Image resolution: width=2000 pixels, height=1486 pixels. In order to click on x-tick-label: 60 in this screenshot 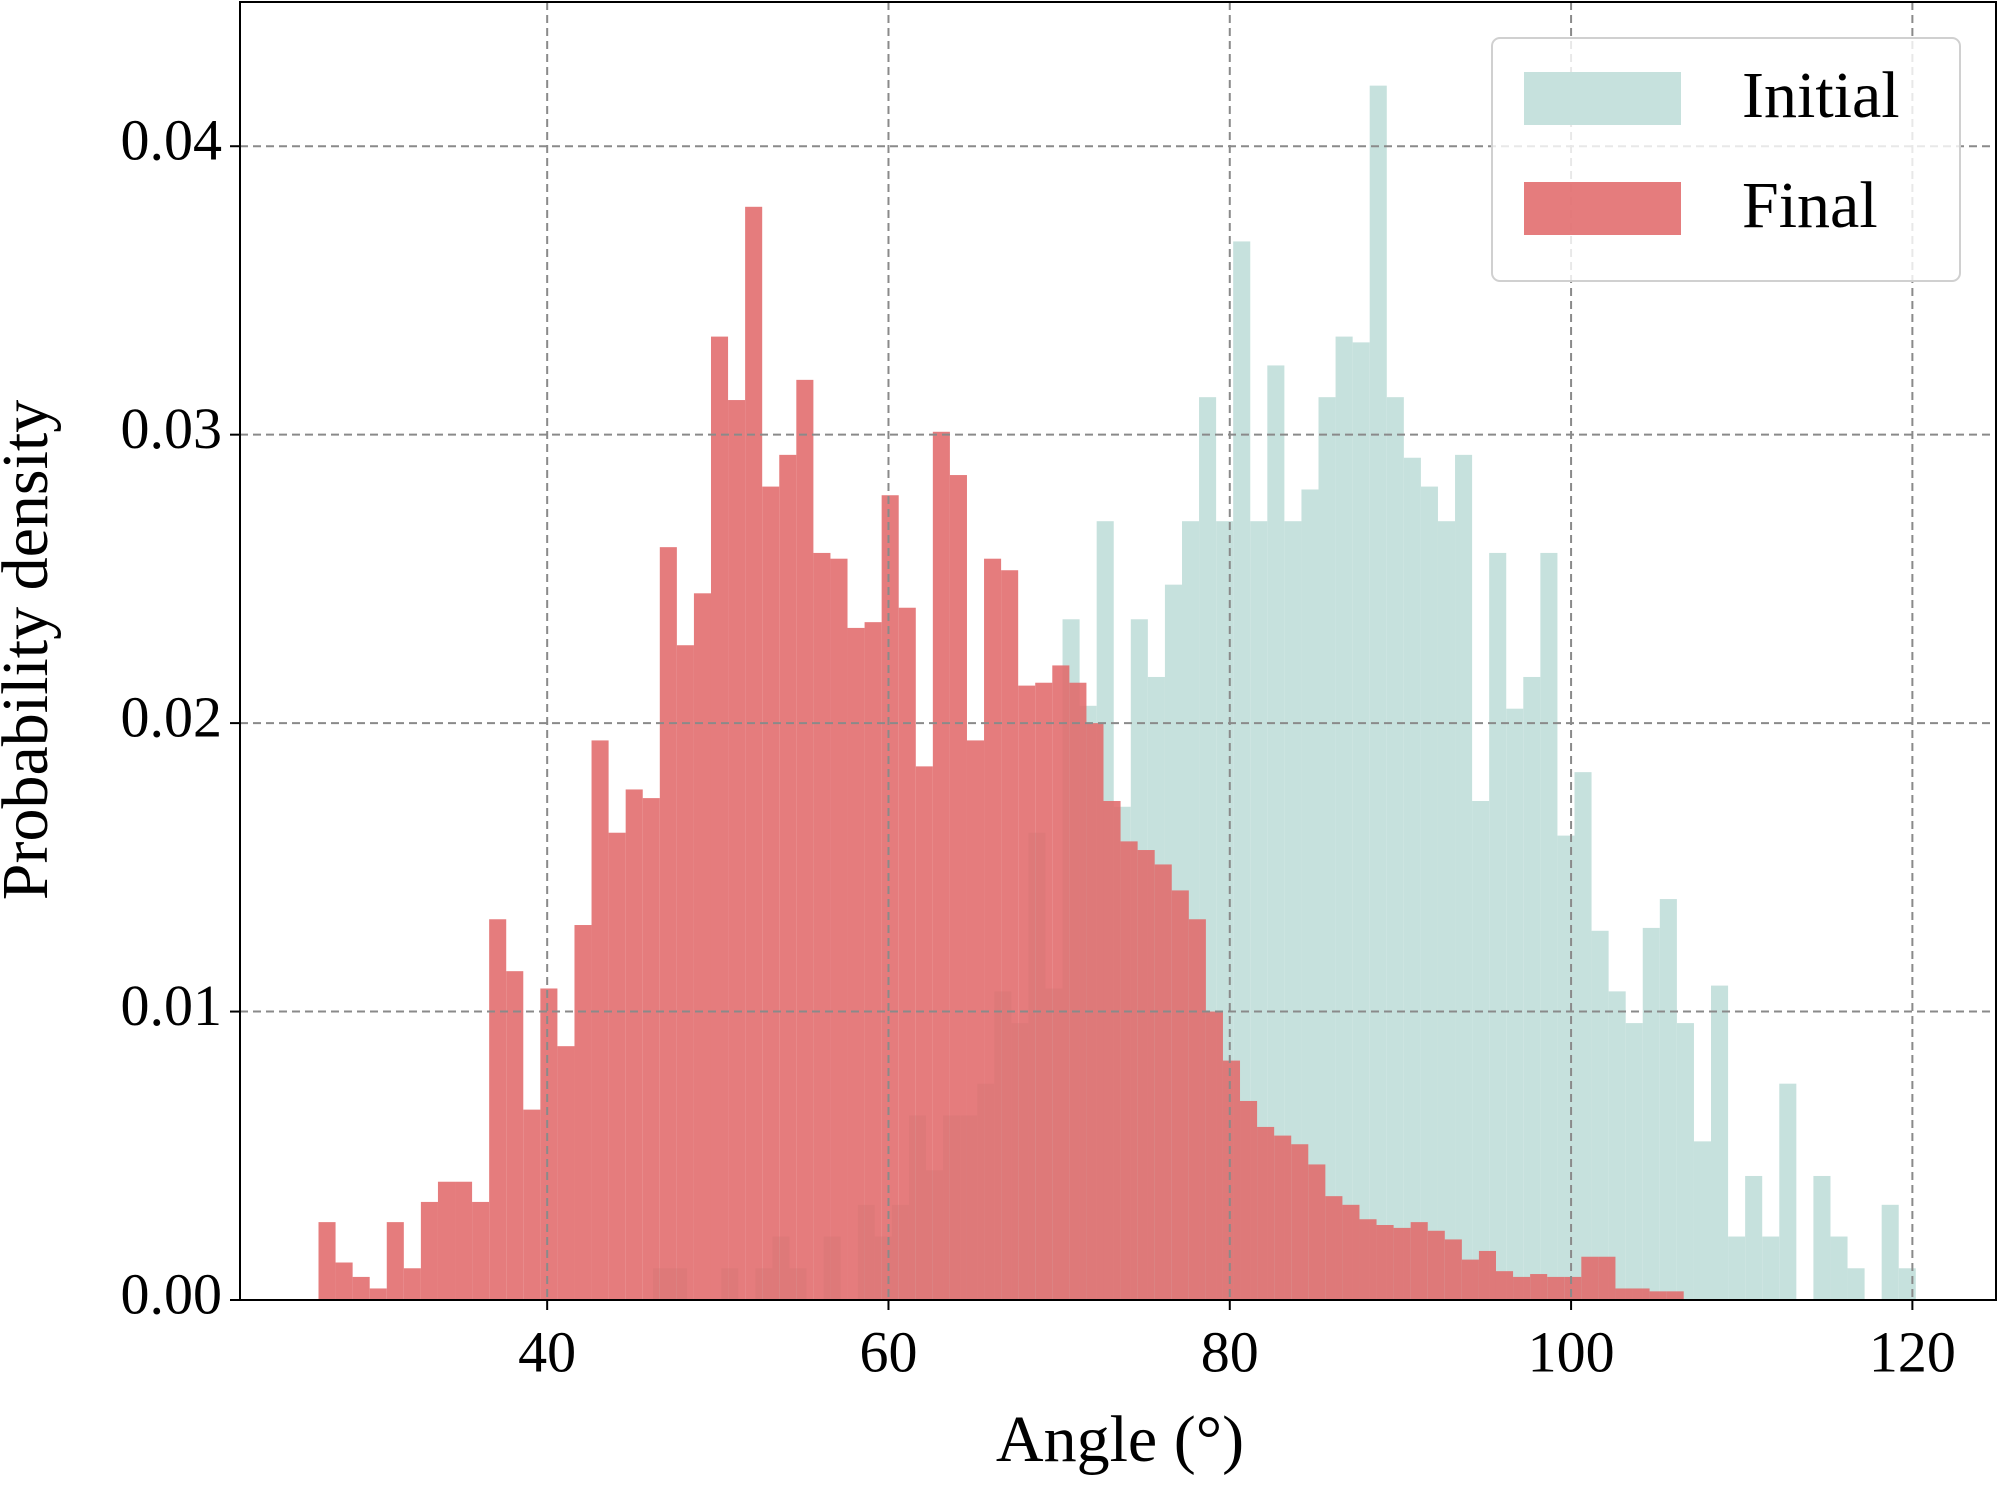, I will do `click(888, 1351)`.